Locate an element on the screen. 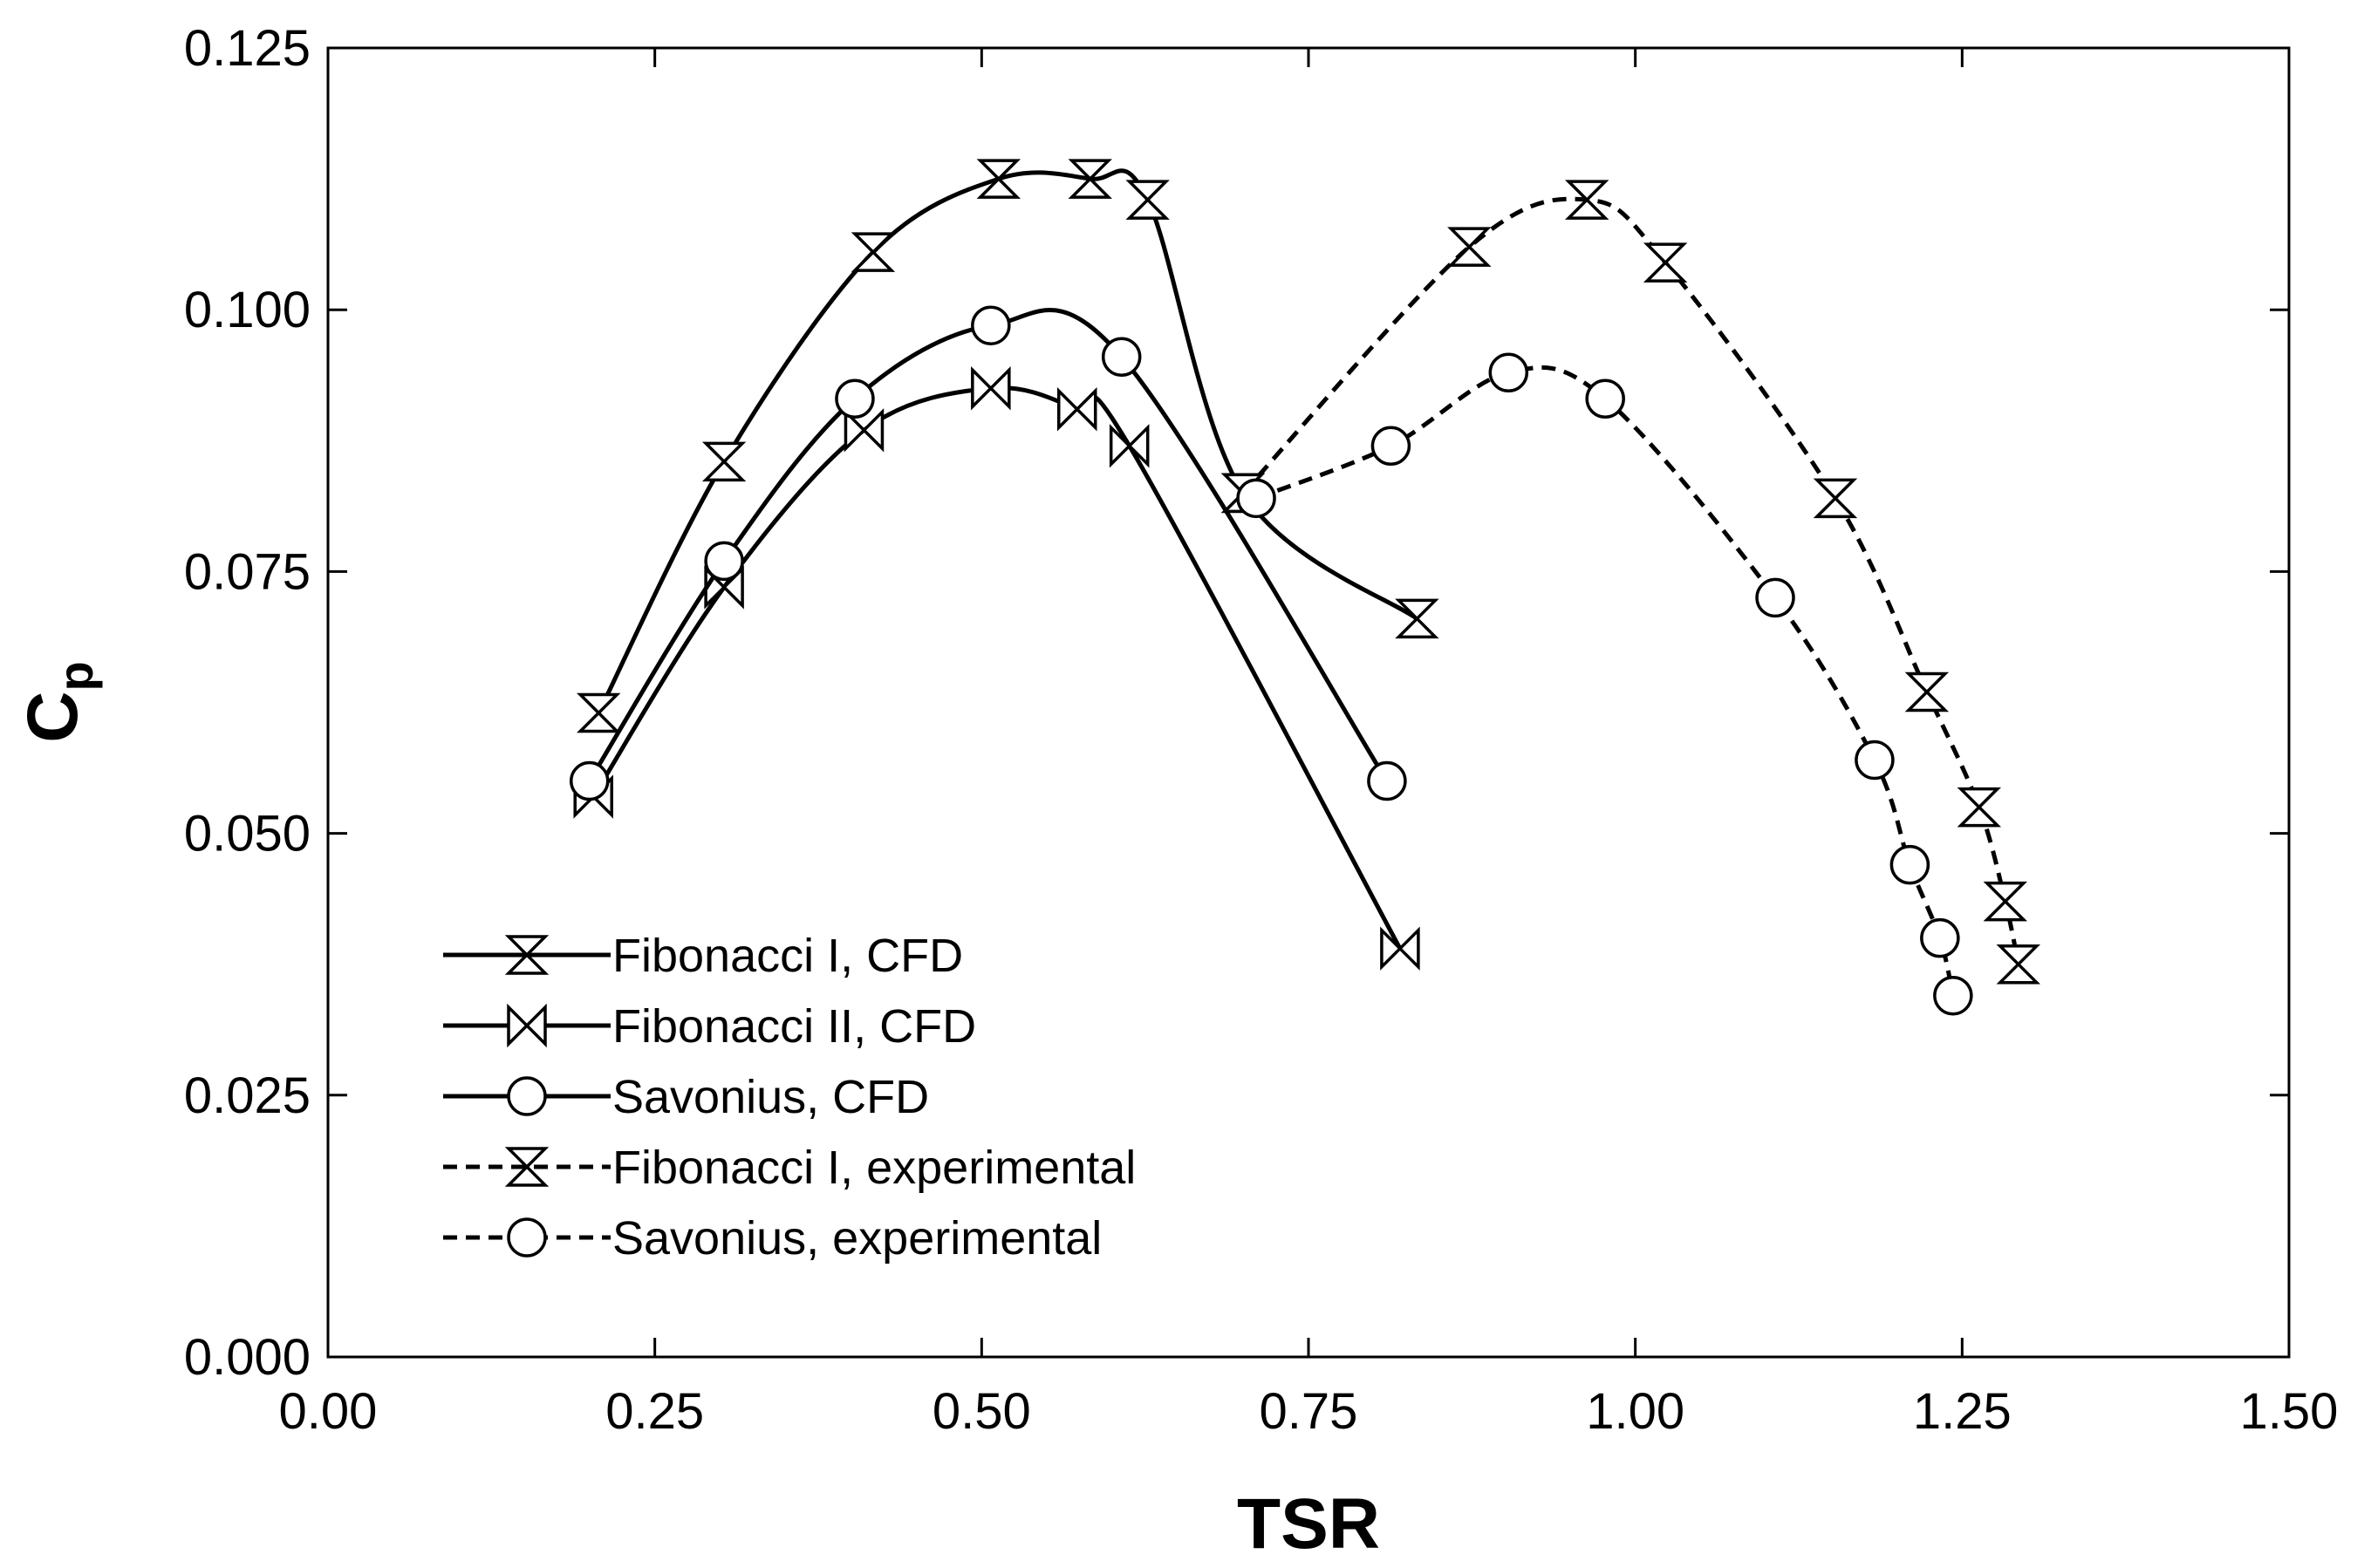  x-tick-label: 0.25 is located at coordinates (654, 1411).